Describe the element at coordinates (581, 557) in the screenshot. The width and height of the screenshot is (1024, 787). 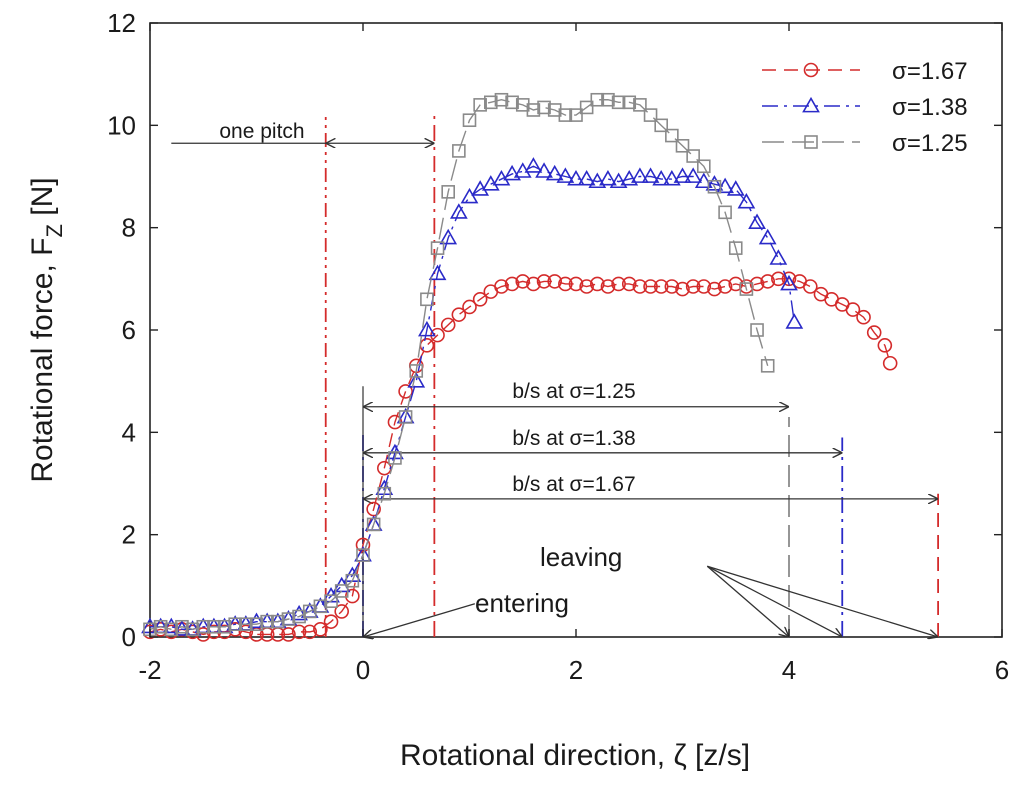
I see `leaving-label: leaving` at that location.